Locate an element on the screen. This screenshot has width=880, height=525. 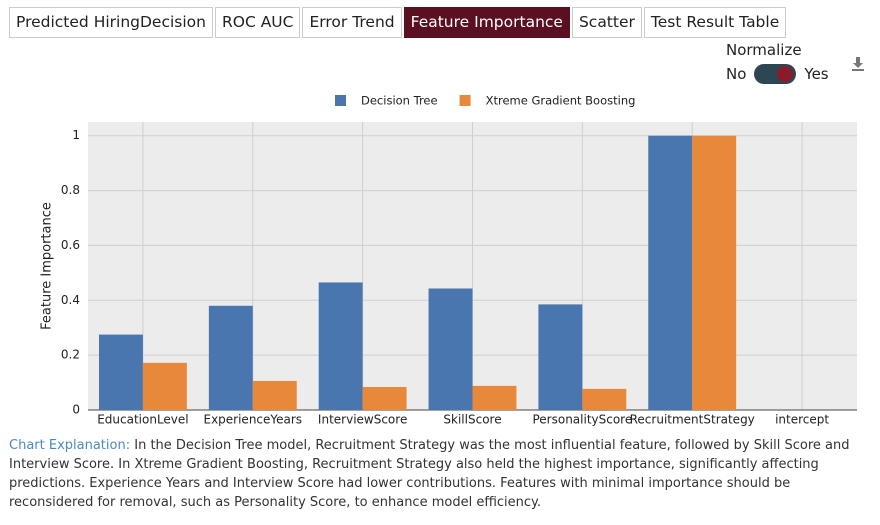
x-tick-label: EducationLevel is located at coordinates (142, 420).